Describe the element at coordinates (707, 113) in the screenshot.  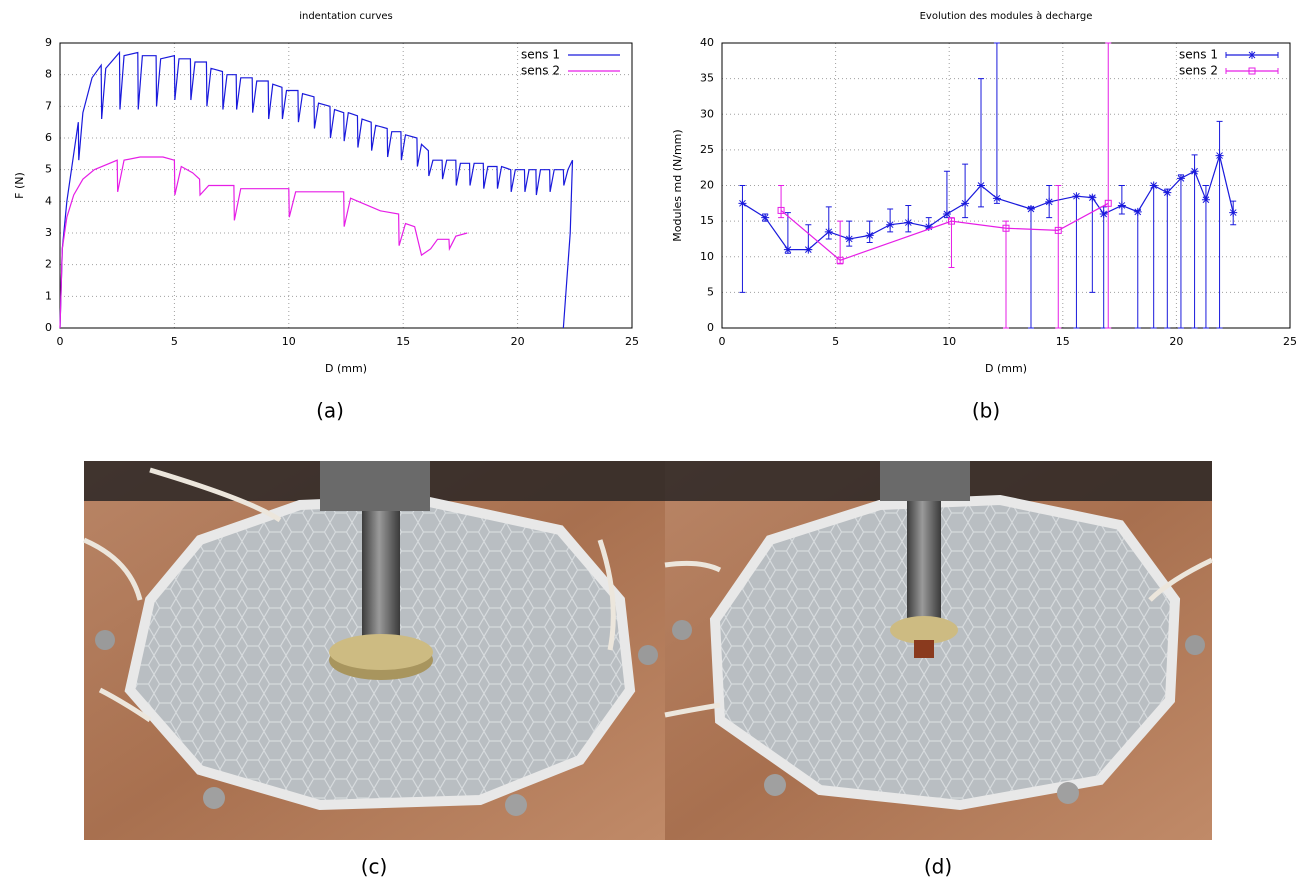
I see `y-tick-label: 30` at that location.